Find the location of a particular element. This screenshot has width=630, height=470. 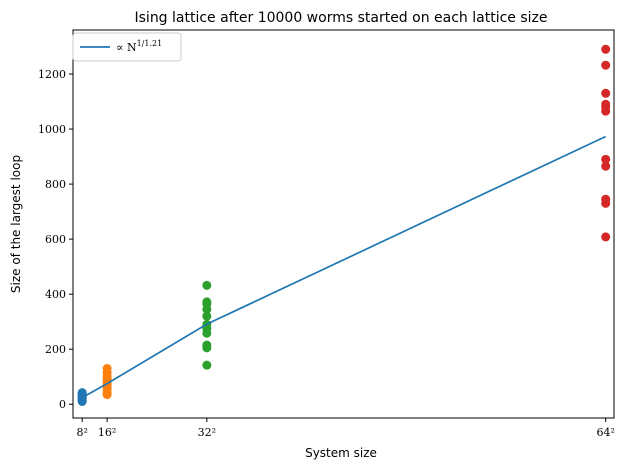

y-tick-label: 1000 is located at coordinates (52, 129).